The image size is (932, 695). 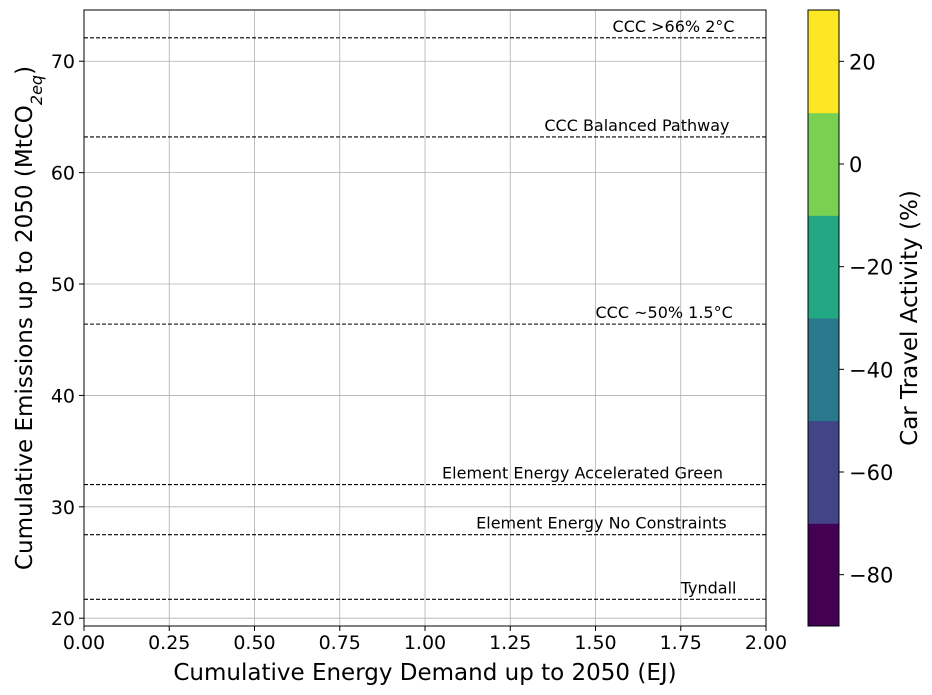 I want to click on colorbar-label: Car Travel Activity (%), so click(x=910, y=318).